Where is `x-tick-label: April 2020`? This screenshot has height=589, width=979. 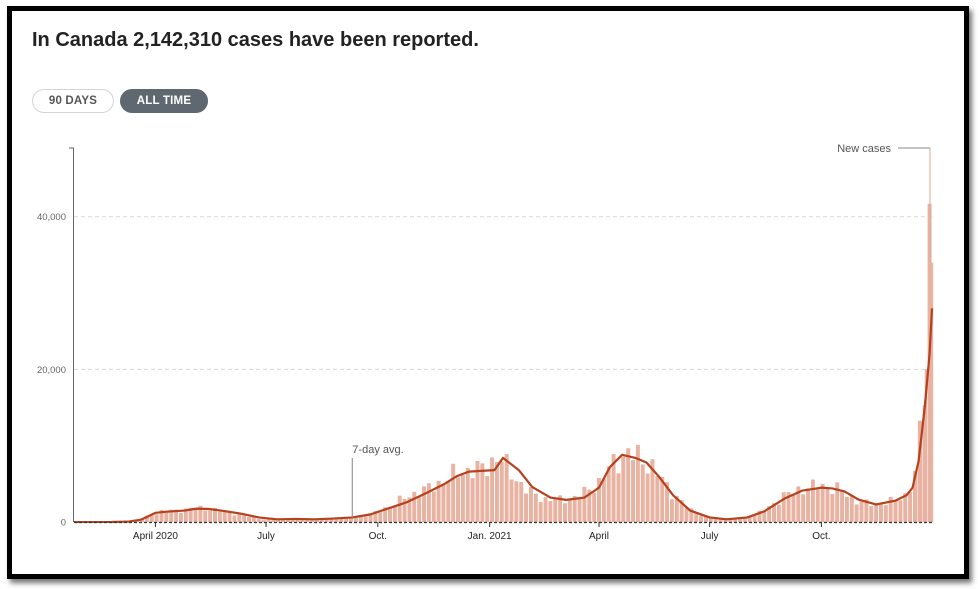 x-tick-label: April 2020 is located at coordinates (155, 536).